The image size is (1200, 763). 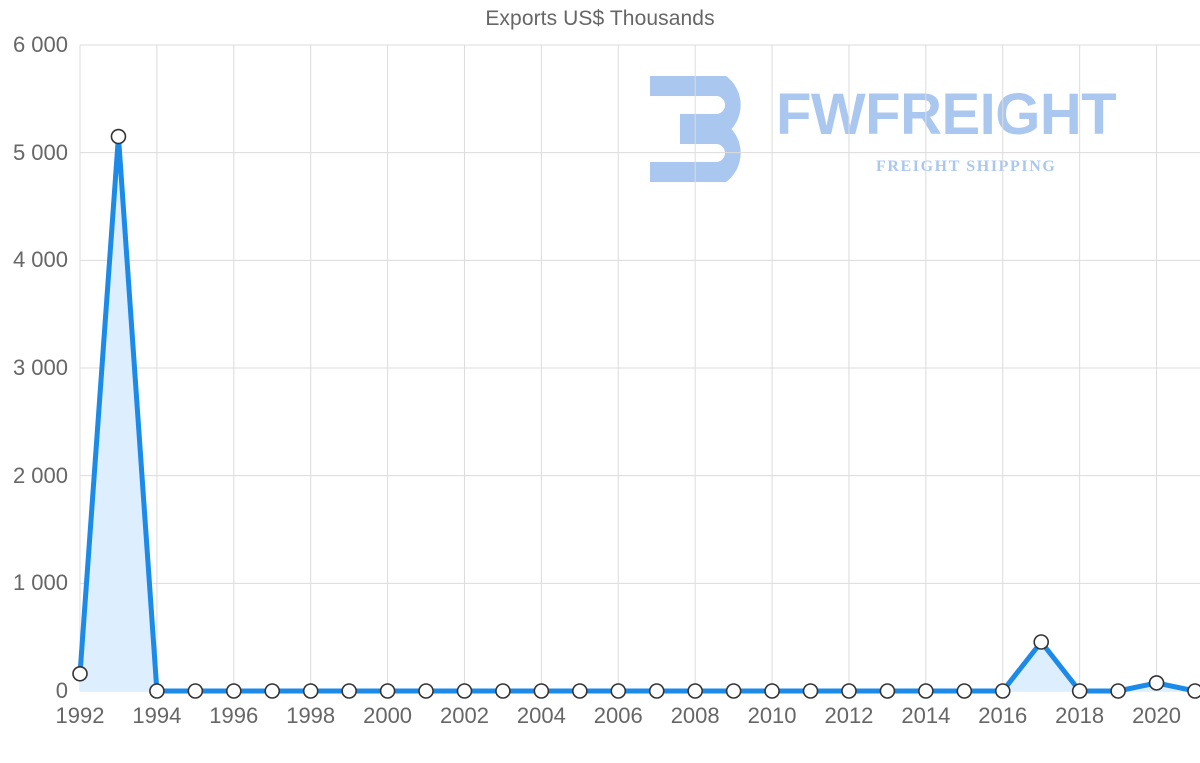 I want to click on x-tick-2008: 2008, so click(x=695, y=715).